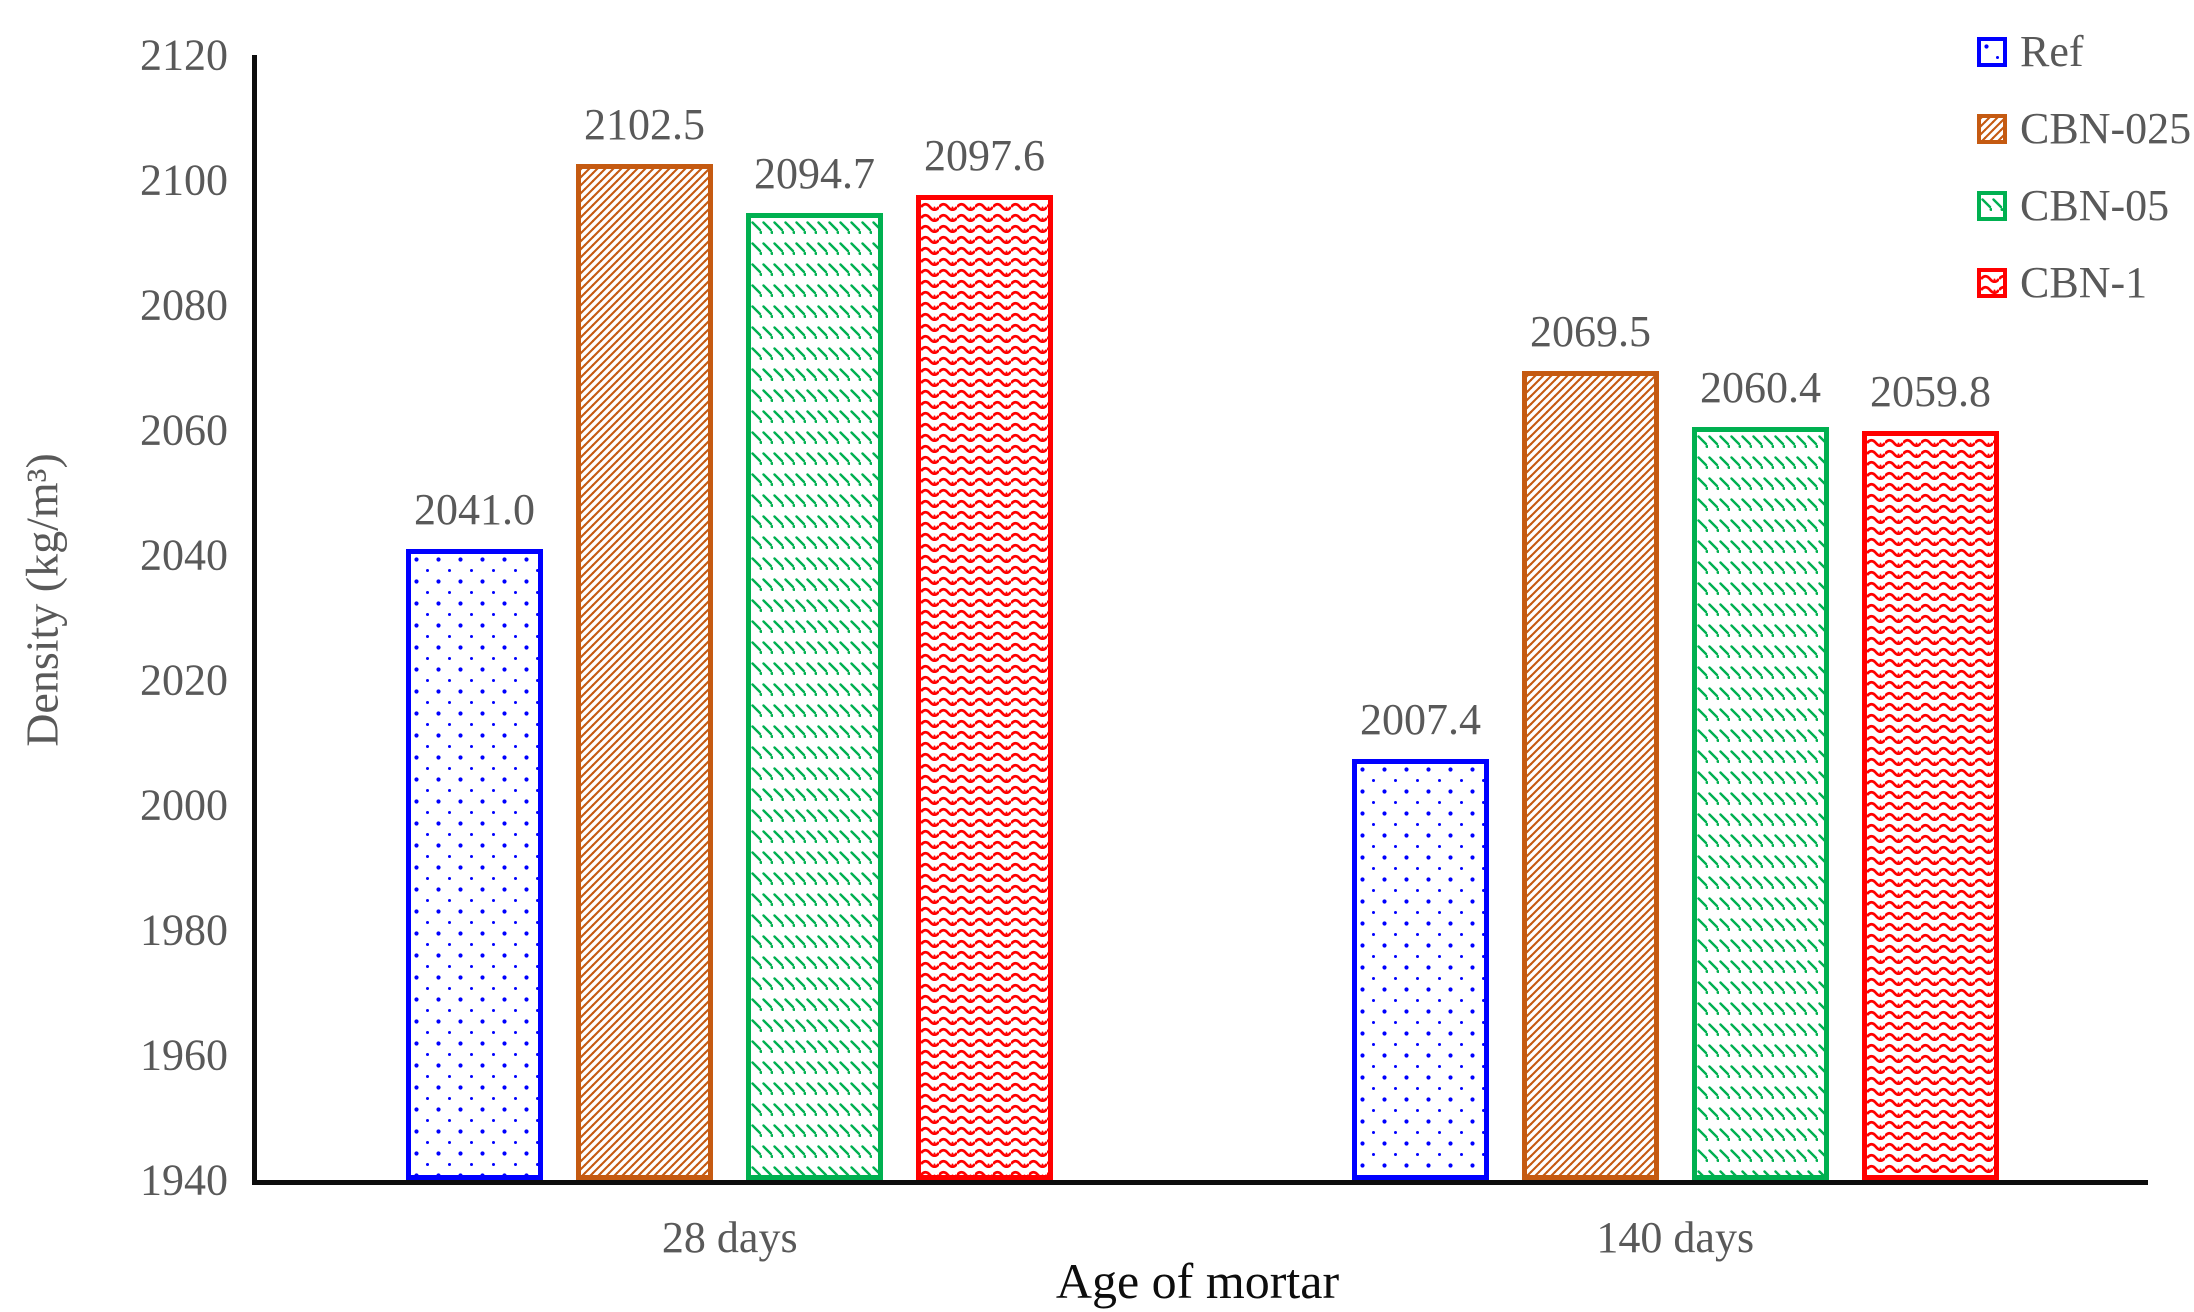 The height and width of the screenshot is (1312, 2194). Describe the element at coordinates (1420, 719) in the screenshot. I see `bar-value-label: 2007.4` at that location.